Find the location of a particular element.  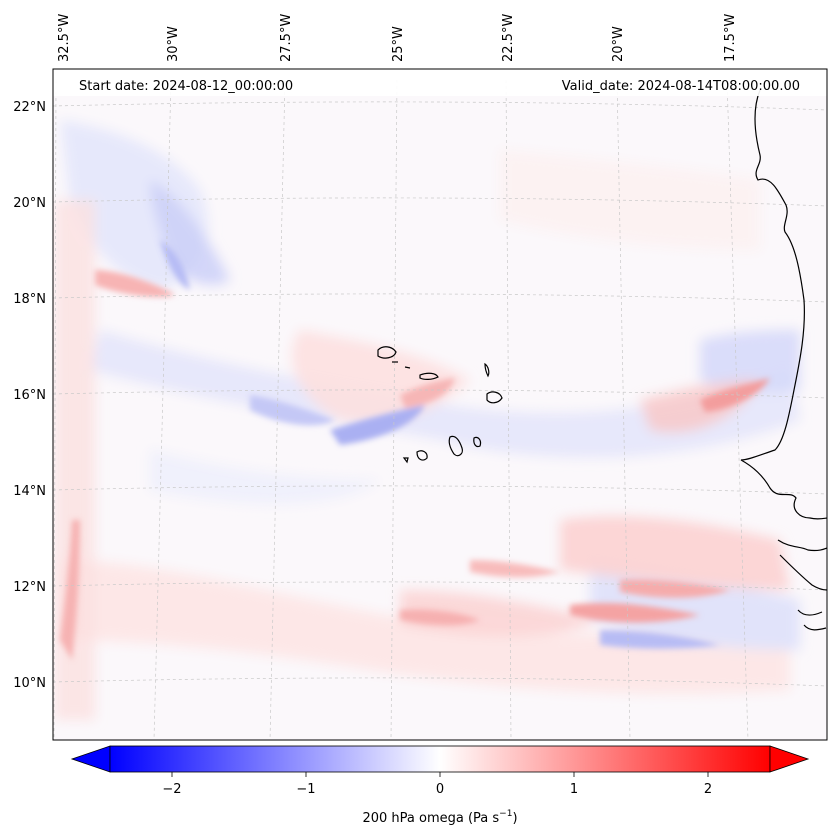

colorbar-title-main: 200 hPa omega (Pa s is located at coordinates (430, 818).